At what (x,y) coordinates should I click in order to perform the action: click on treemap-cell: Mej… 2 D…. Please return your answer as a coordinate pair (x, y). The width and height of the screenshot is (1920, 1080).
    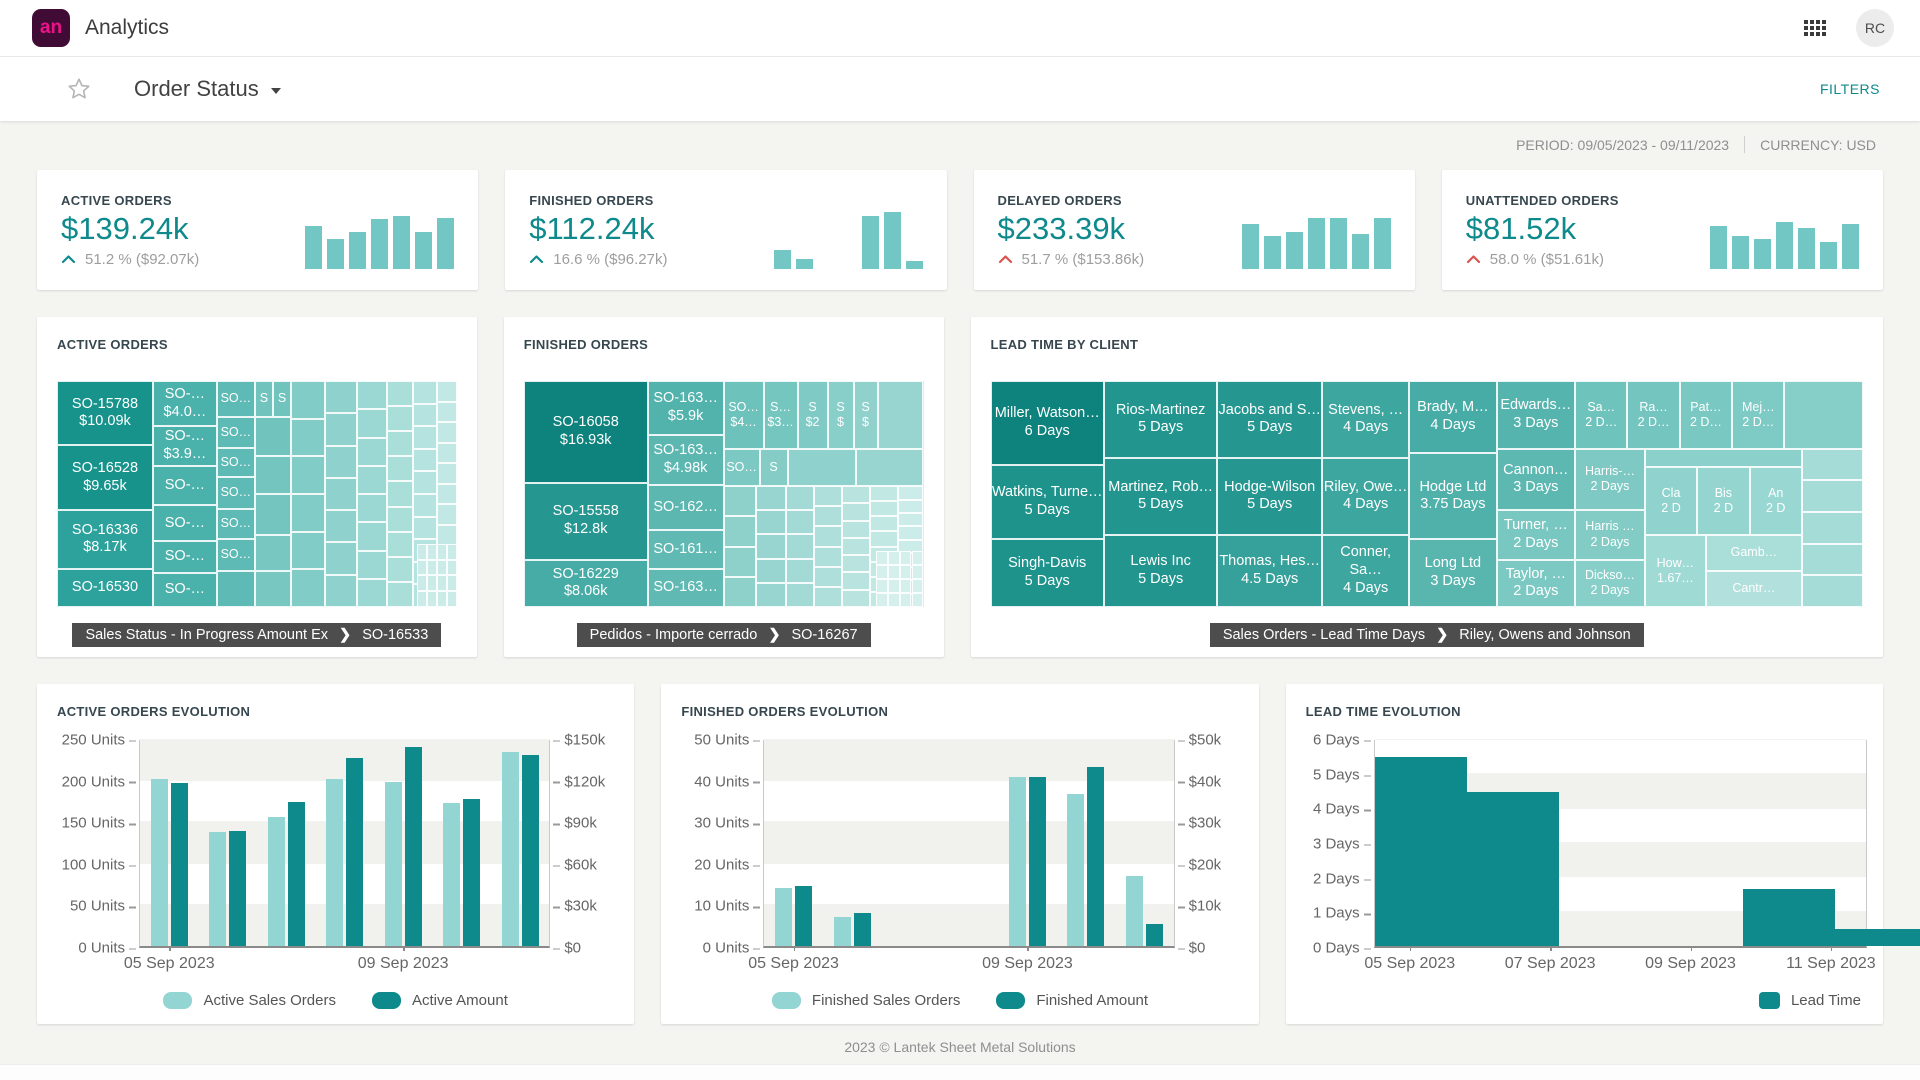
    Looking at the image, I should click on (1758, 415).